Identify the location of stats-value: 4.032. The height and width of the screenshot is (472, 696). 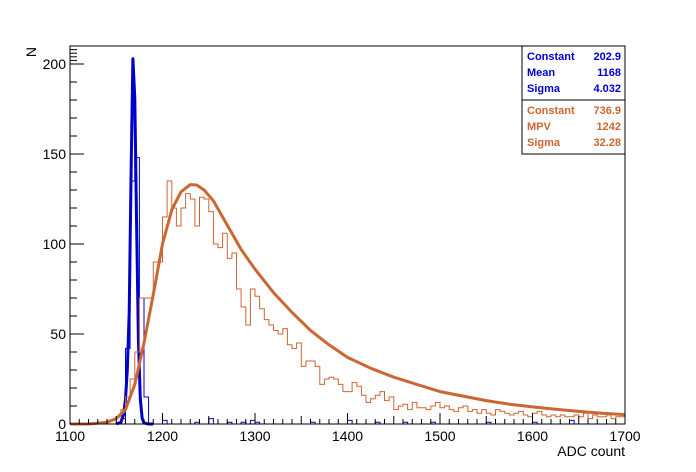
(607, 89).